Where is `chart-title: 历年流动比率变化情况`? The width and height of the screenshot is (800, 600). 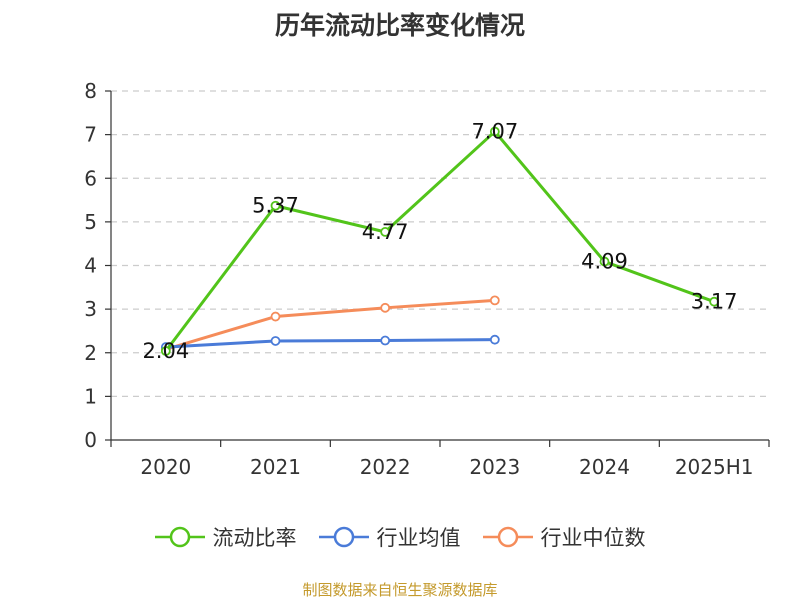
chart-title: 历年流动比率变化情况 is located at coordinates (399, 25).